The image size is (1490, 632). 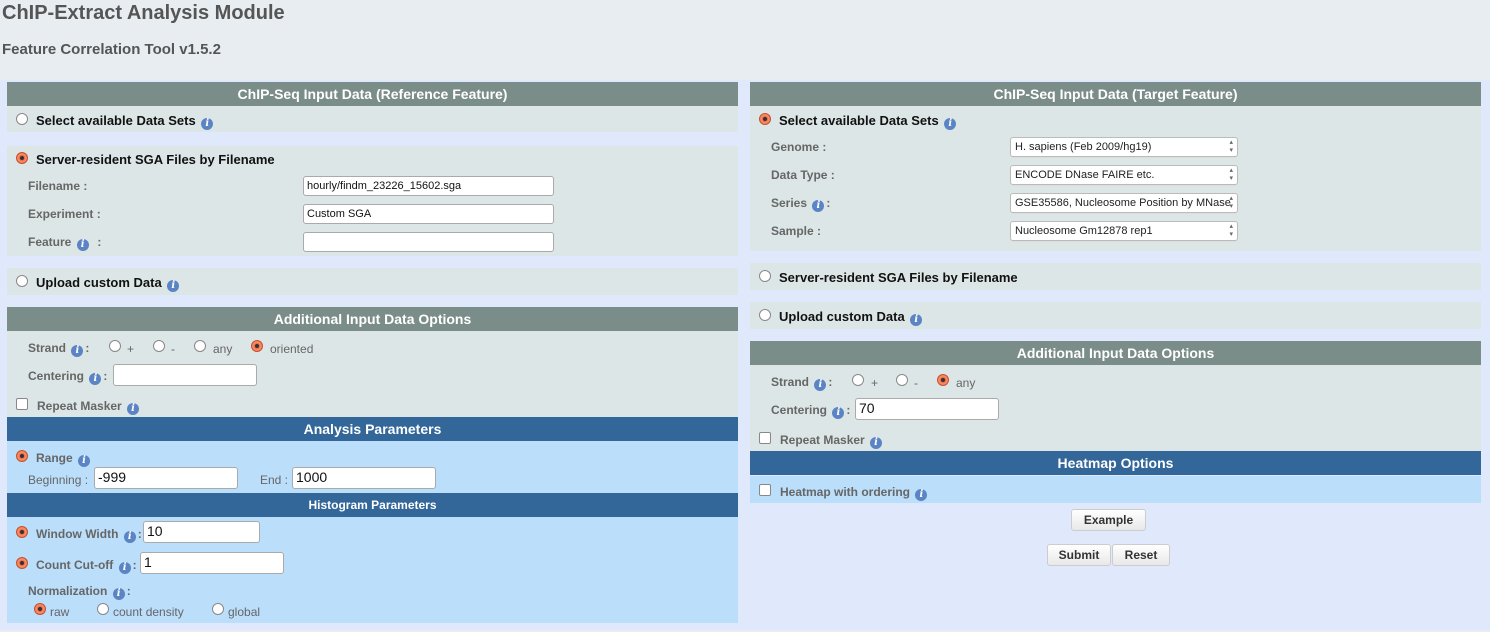 What do you see at coordinates (811, 411) in the screenshot?
I see `tgt-centering-label: Centering i:` at bounding box center [811, 411].